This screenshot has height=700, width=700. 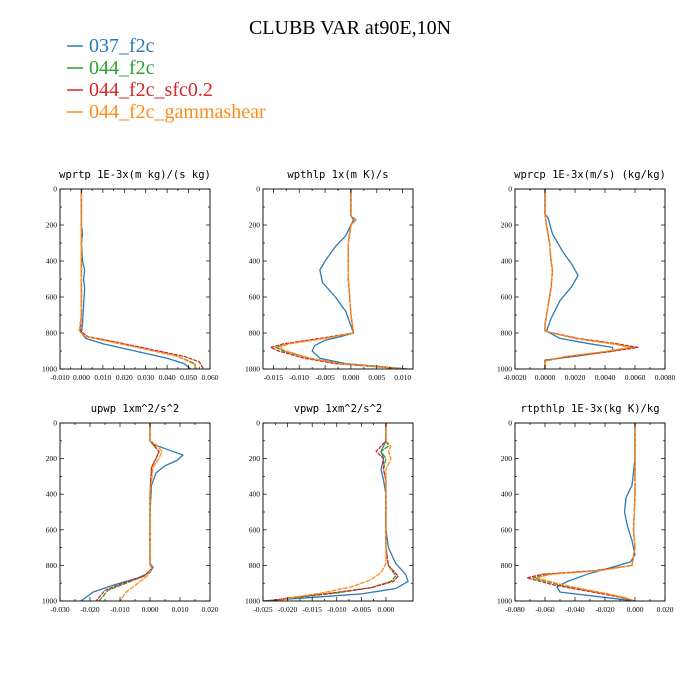 I want to click on x-tick-label: 0.005, so click(x=376, y=377).